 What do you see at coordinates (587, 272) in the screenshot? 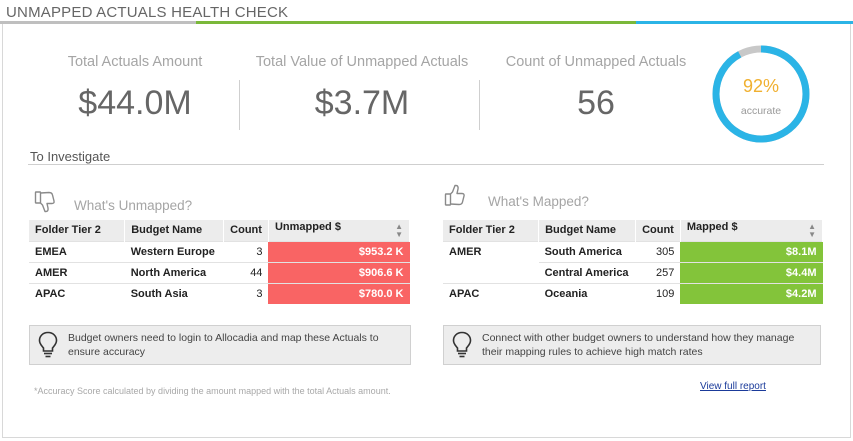
I see `budget-cell: Central America` at bounding box center [587, 272].